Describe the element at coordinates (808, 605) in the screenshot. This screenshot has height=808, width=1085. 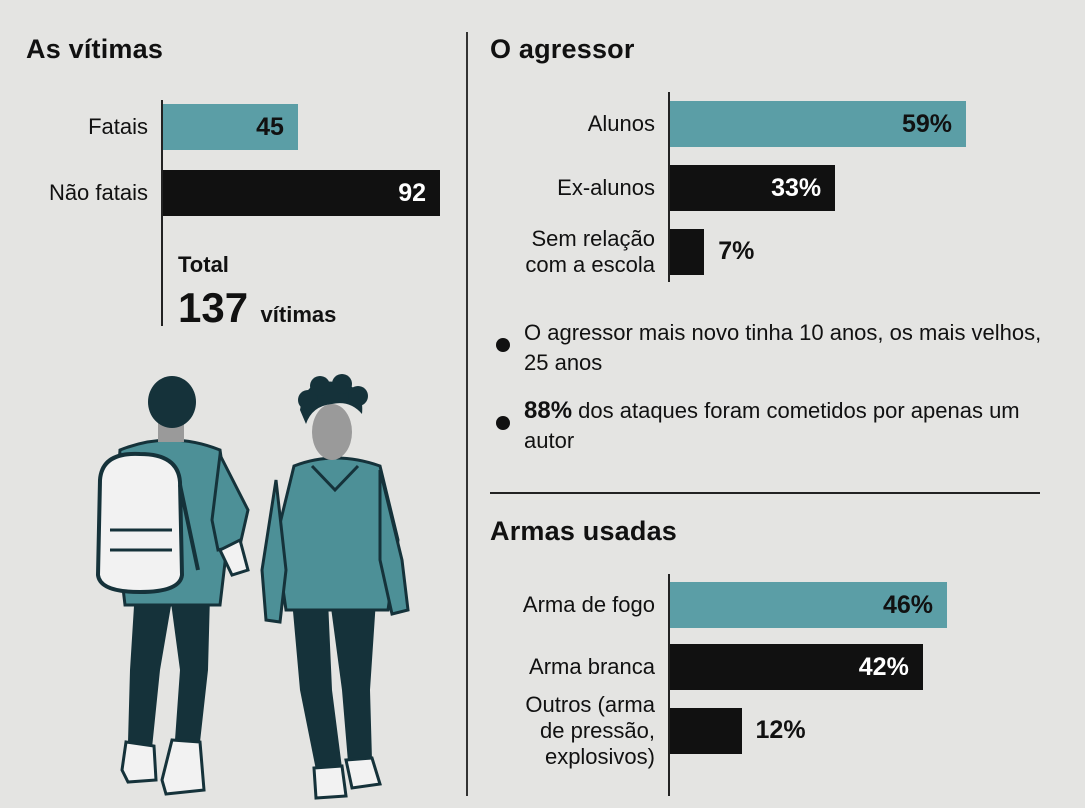
I see `bar: 46%` at that location.